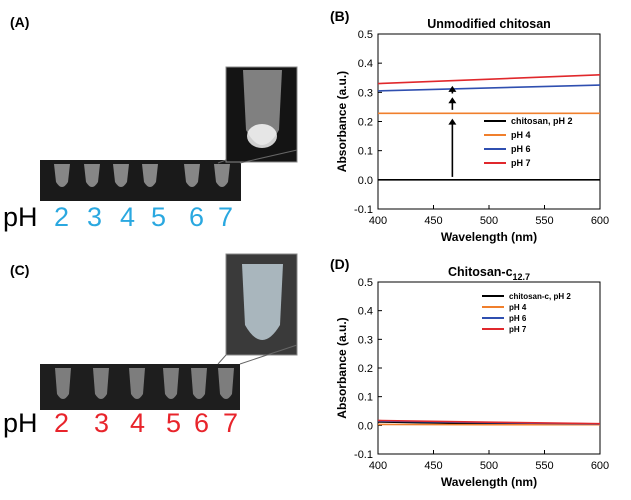 The image size is (631, 500). Describe the element at coordinates (522, 277) in the screenshot. I see `chart-d-chart-title-subscript: 12.7` at that location.